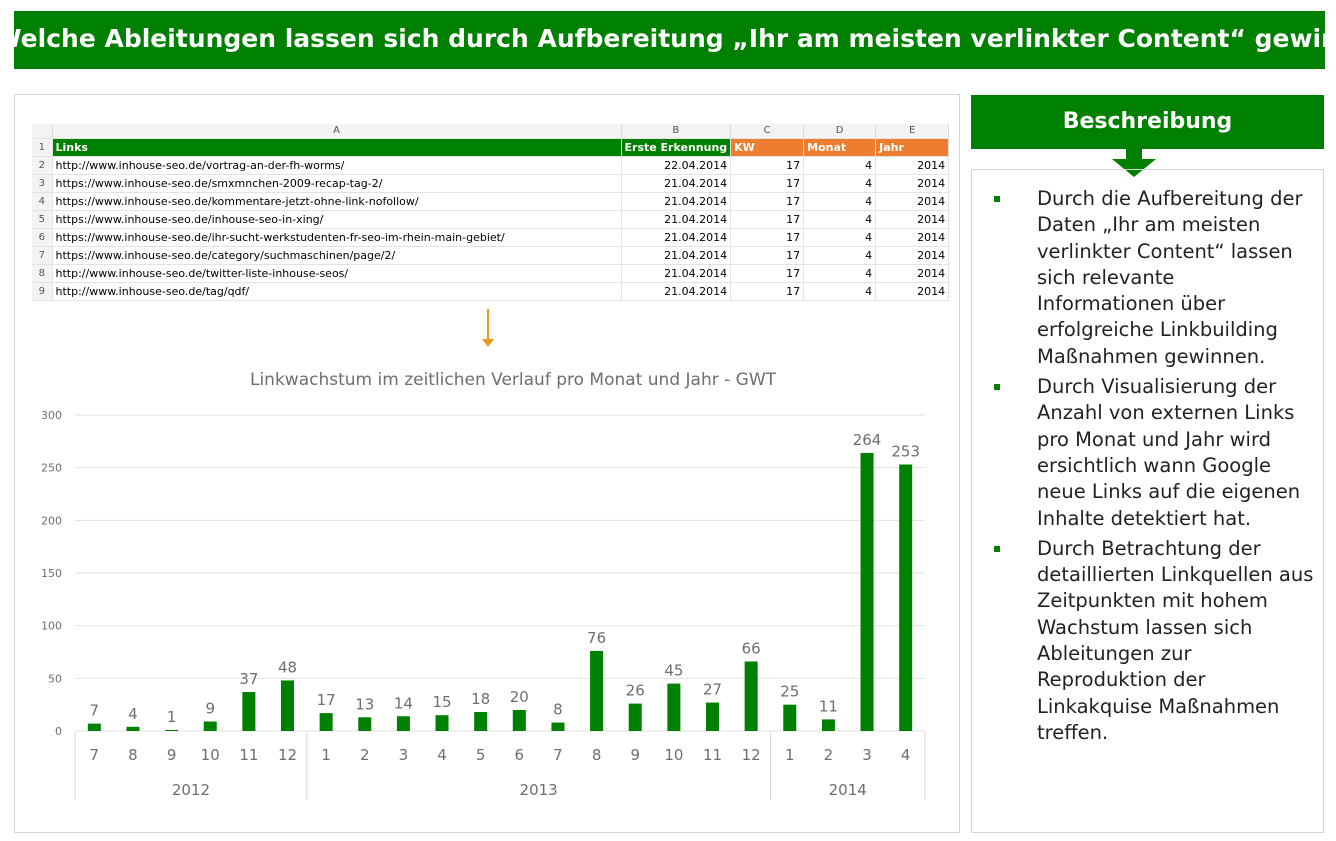 This screenshot has width=1336, height=841. Describe the element at coordinates (42, 291) in the screenshot. I see `row-number: 9` at that location.